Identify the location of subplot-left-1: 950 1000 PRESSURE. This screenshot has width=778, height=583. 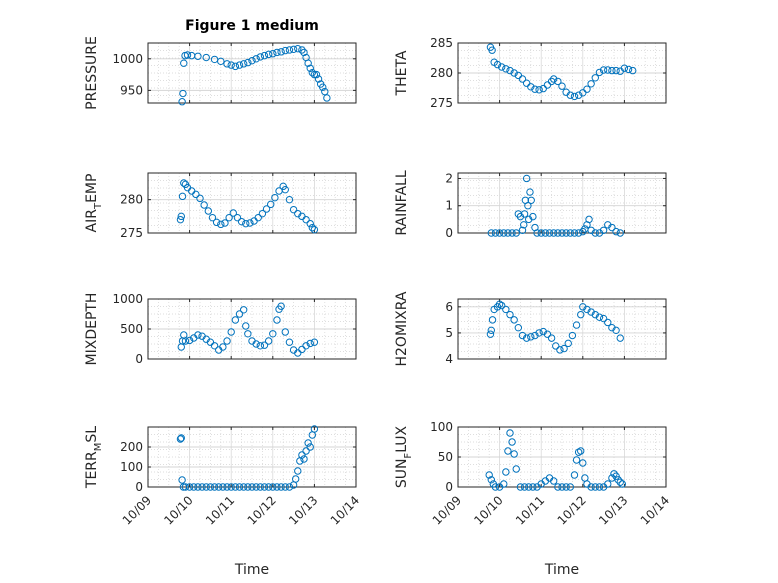
(220, 73).